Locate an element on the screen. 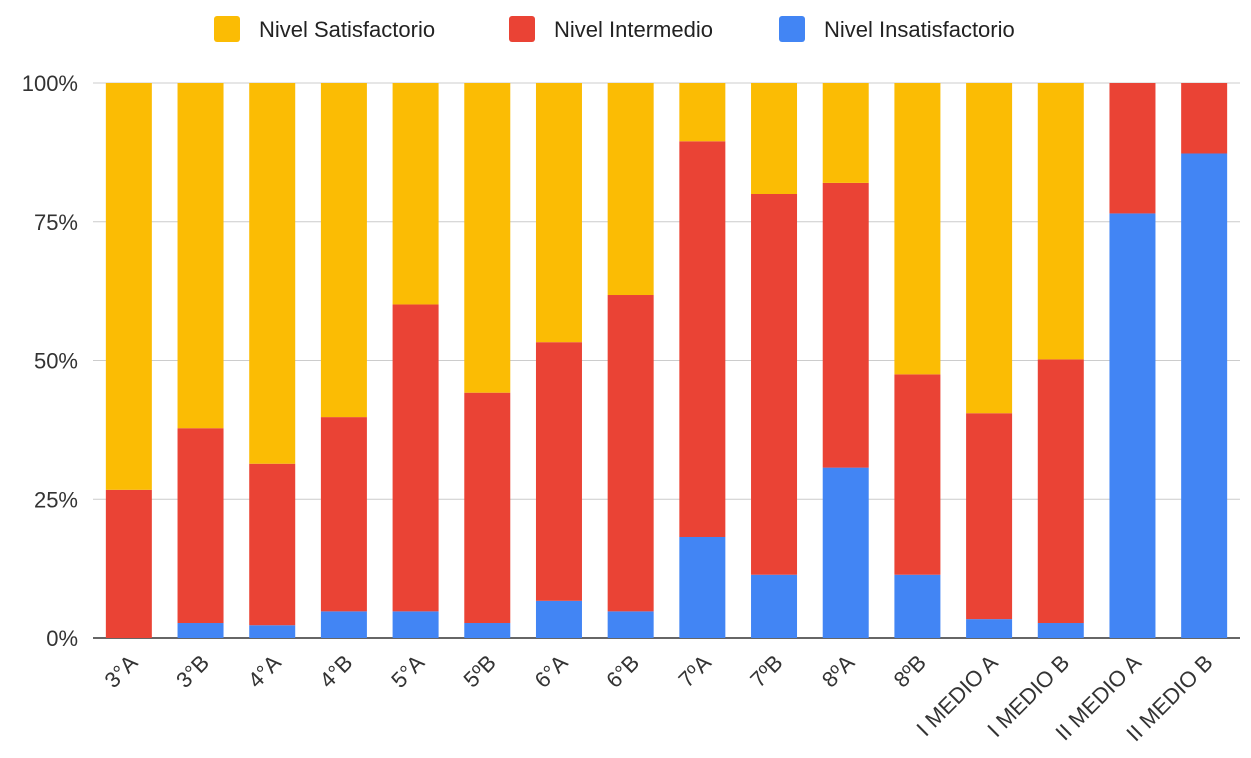  x-tick-label: 3°B is located at coordinates (192, 671).